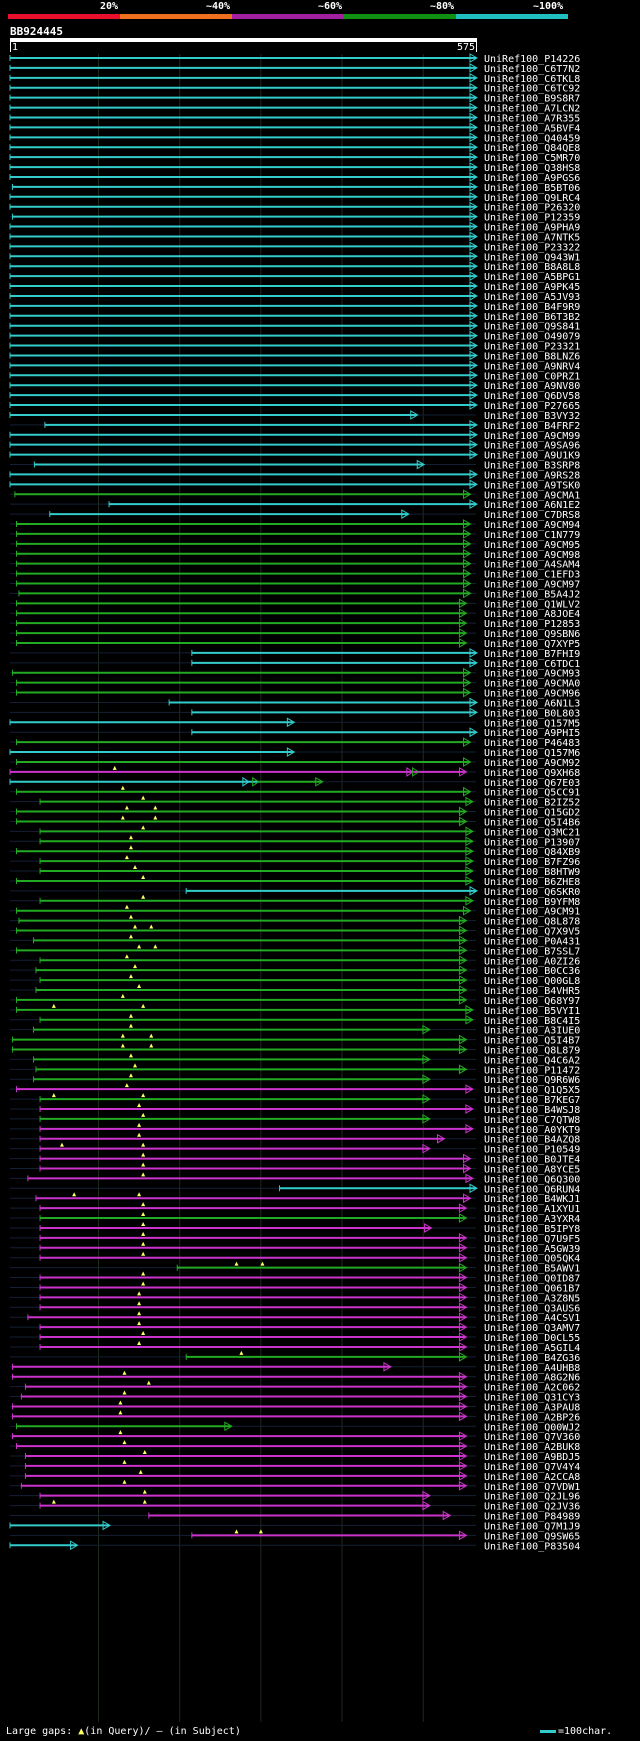  Describe the element at coordinates (532, 426) in the screenshot. I see `hit-id-label: UniRef100_B4FRF2` at that location.